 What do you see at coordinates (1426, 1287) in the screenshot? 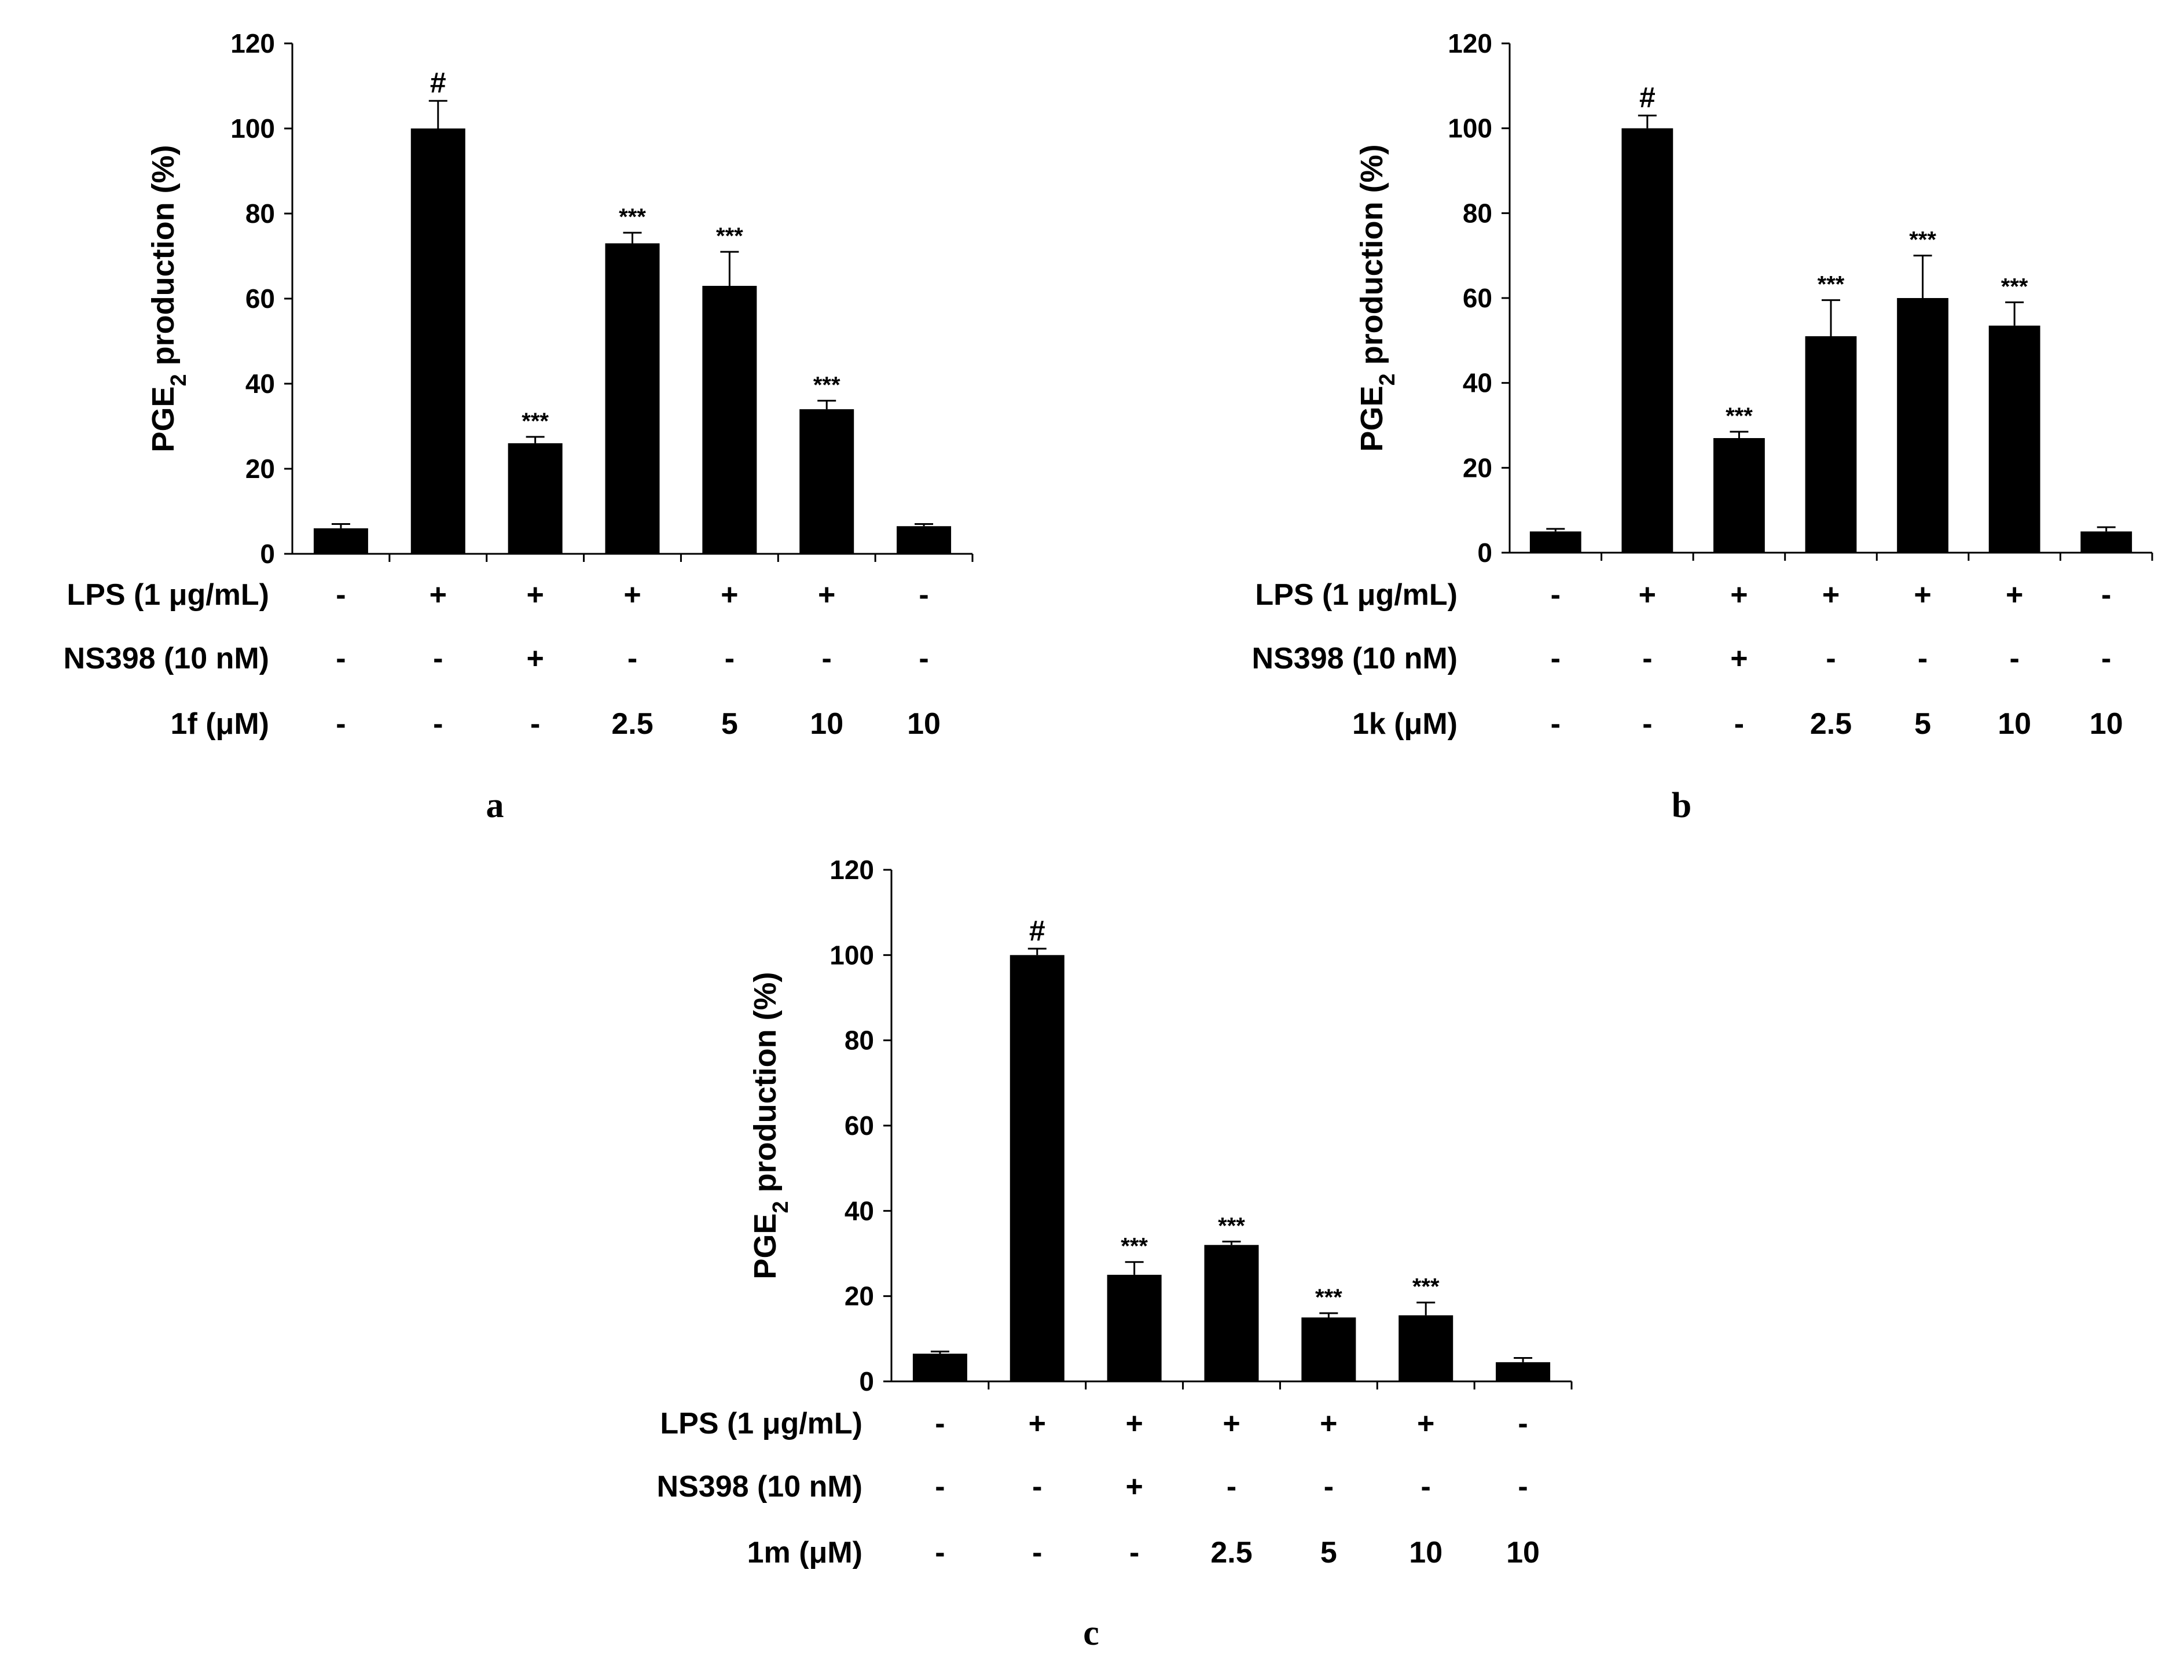
I see `significance-label-c-5: ***` at bounding box center [1426, 1287].